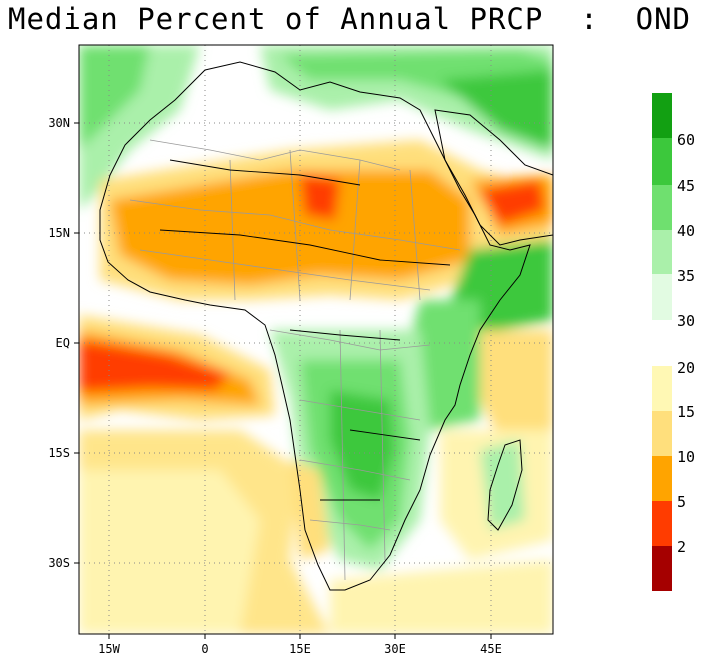 This screenshot has height=664, width=707. I want to click on colorbar-label-2: 2, so click(681, 547).